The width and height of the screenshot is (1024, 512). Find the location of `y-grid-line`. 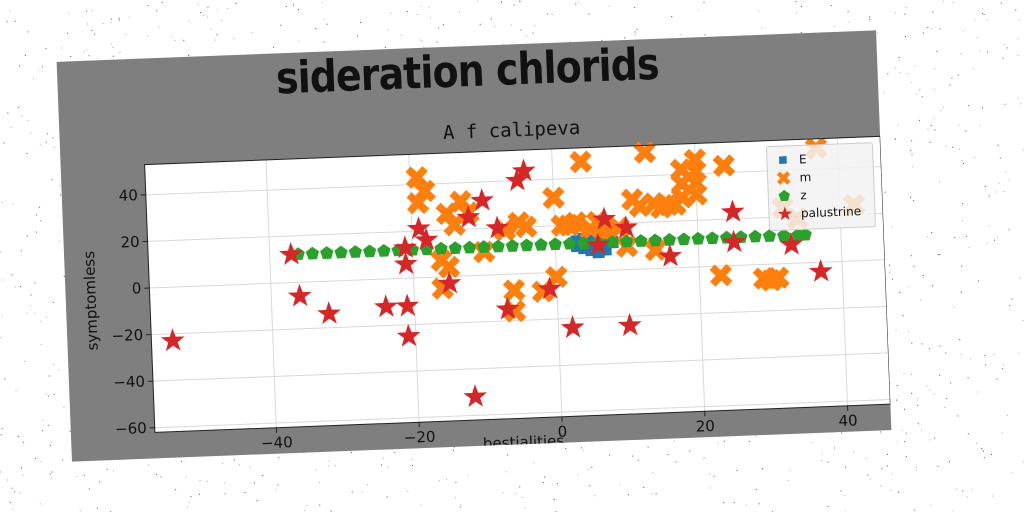

y-grid-line is located at coordinates (520, 367).